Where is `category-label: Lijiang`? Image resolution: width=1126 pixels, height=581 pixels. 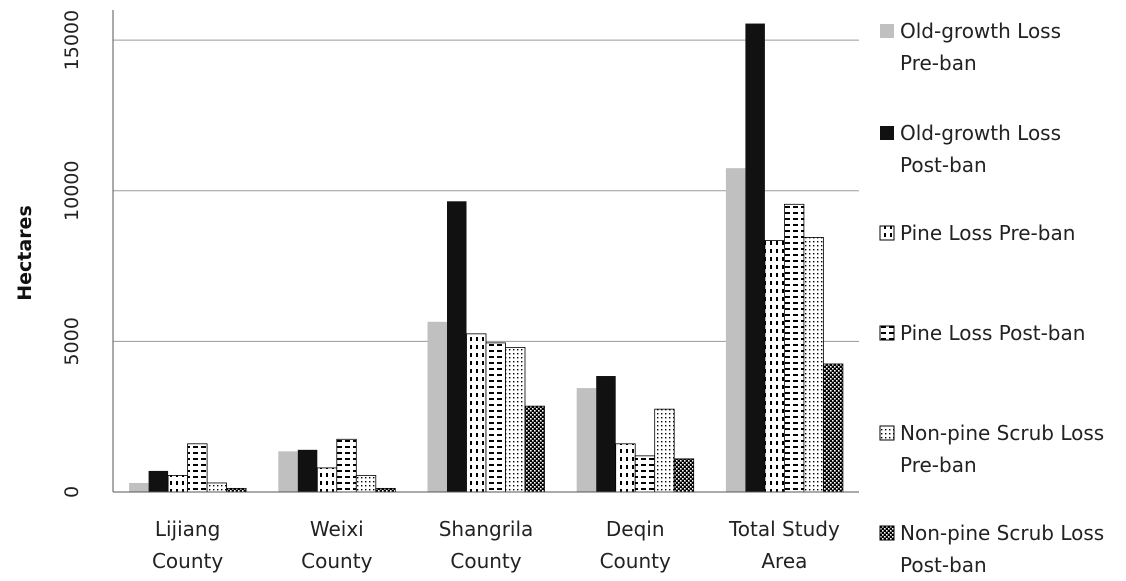 category-label: Lijiang is located at coordinates (187, 529).